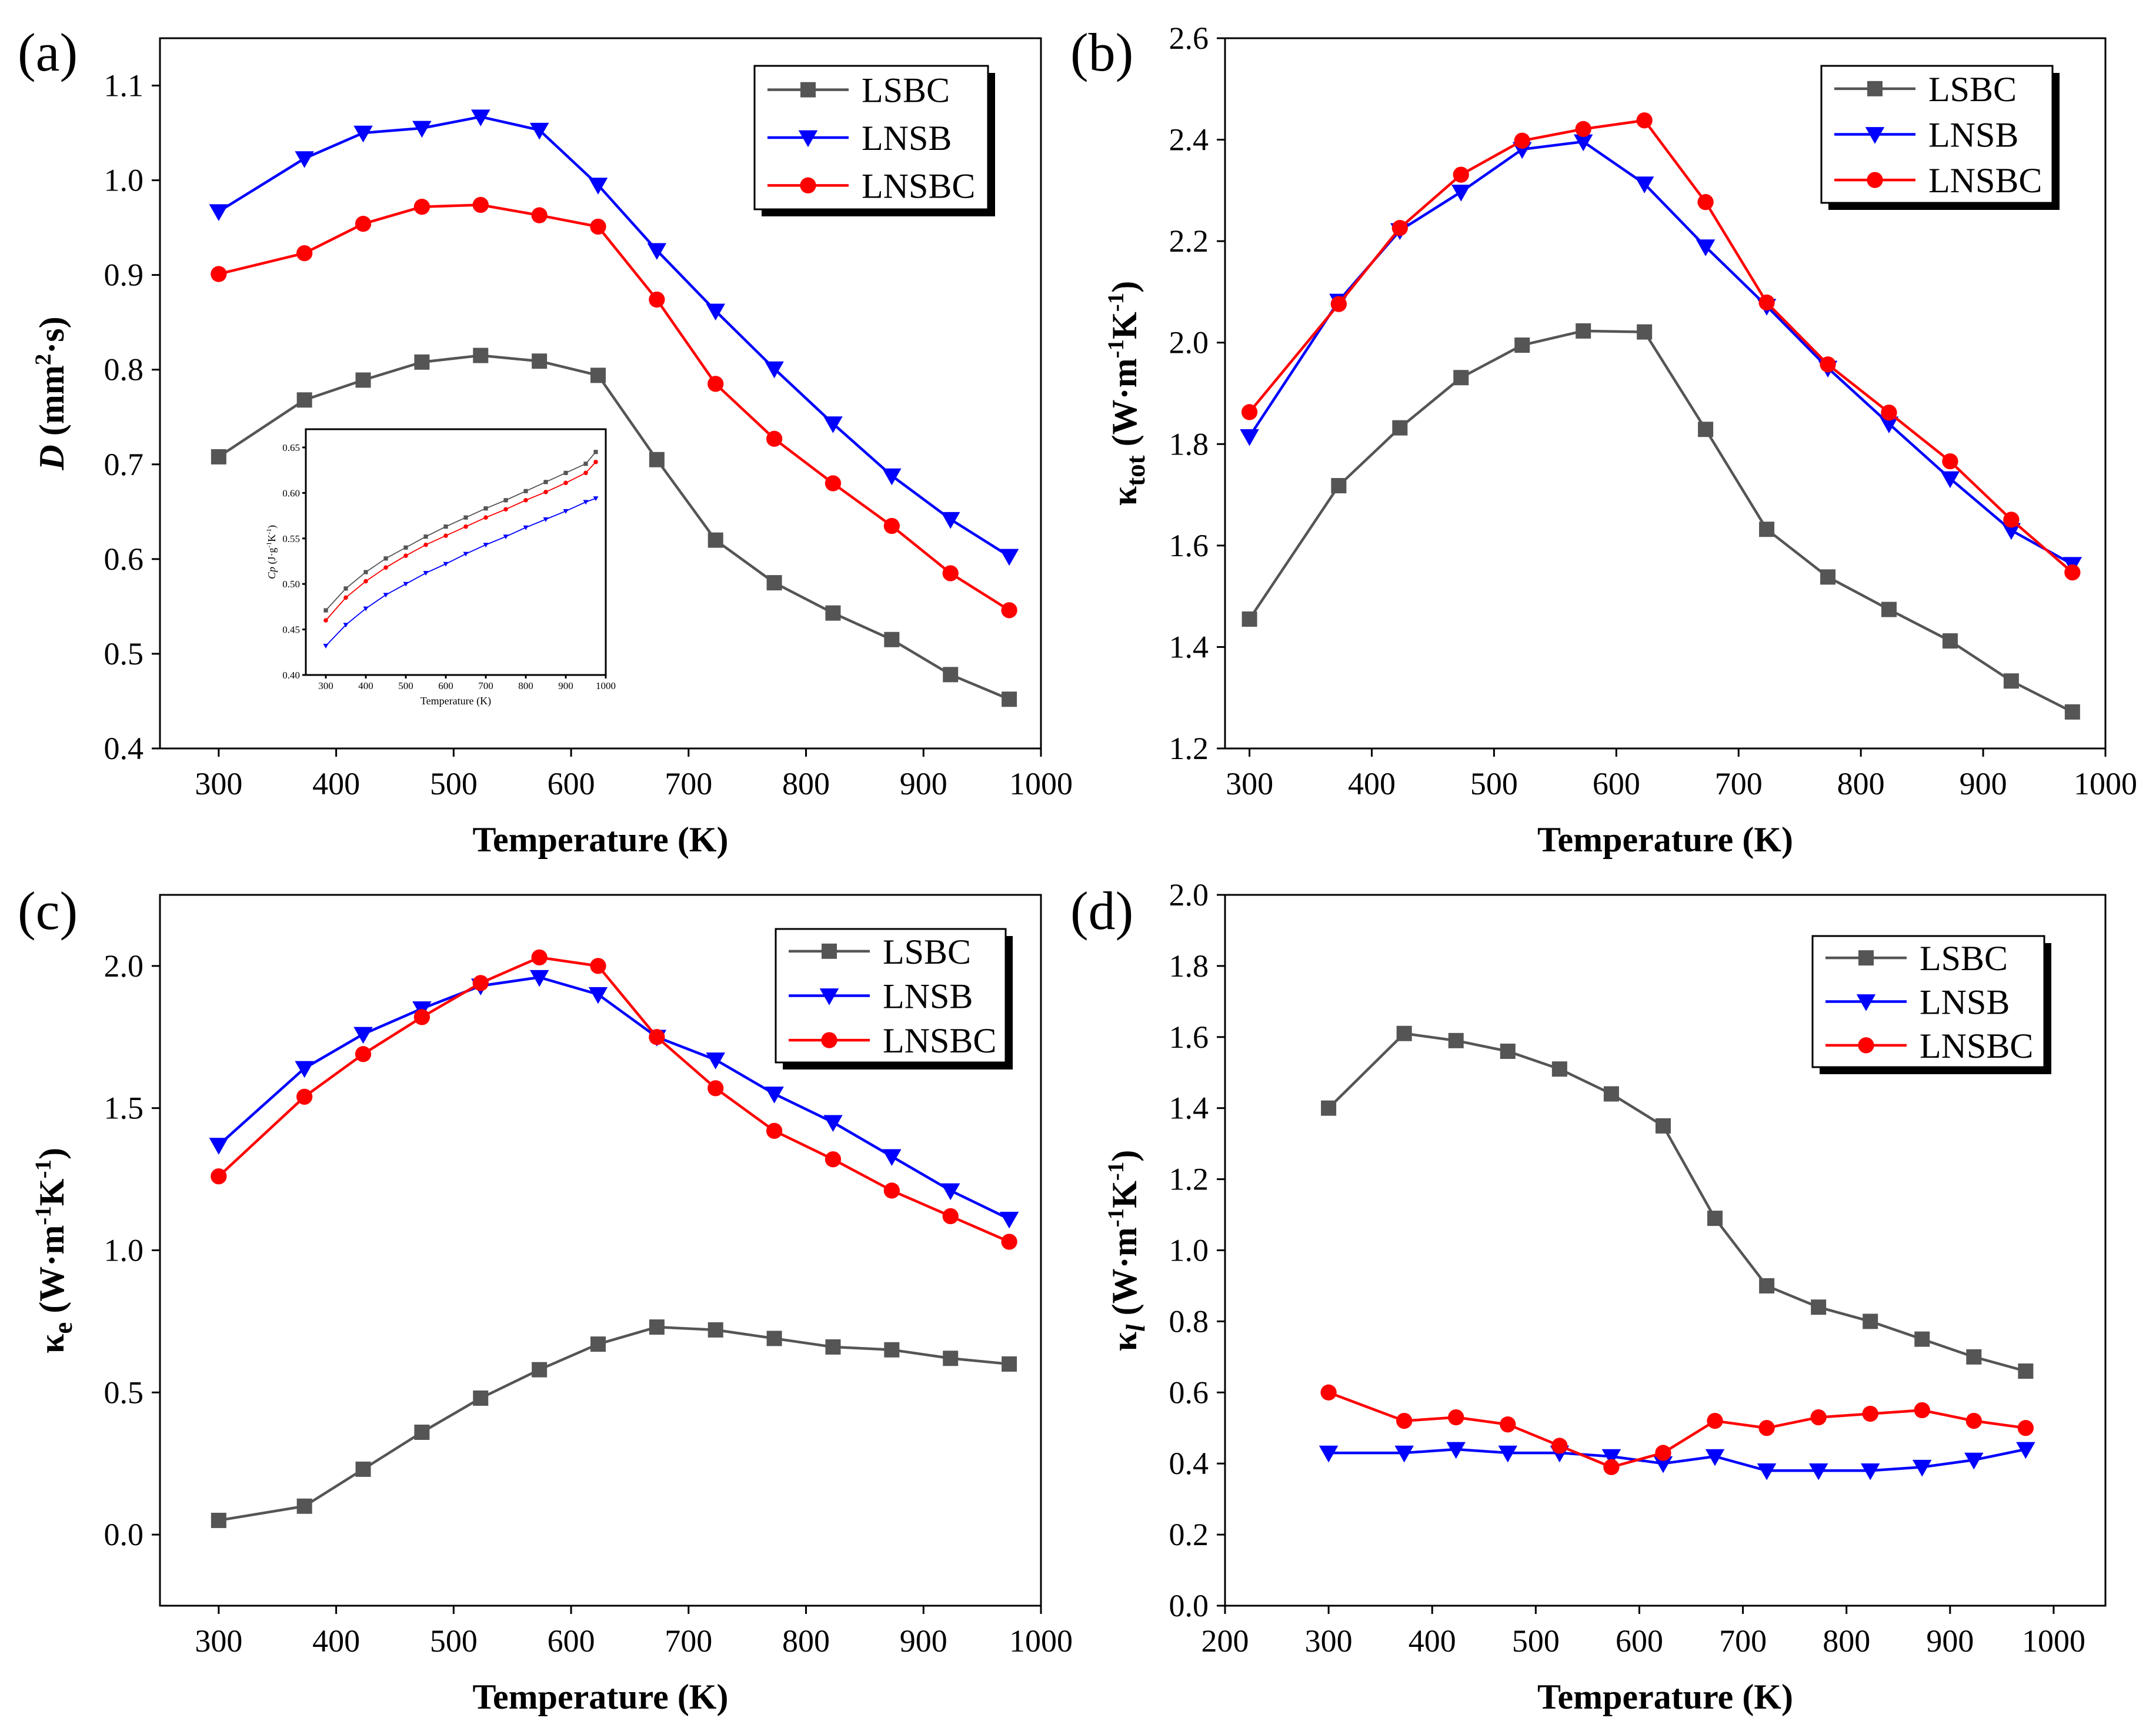 The image size is (2156, 1728). I want to click on panel-d-legend-label-lnsb: LNSB, so click(1965, 1002).